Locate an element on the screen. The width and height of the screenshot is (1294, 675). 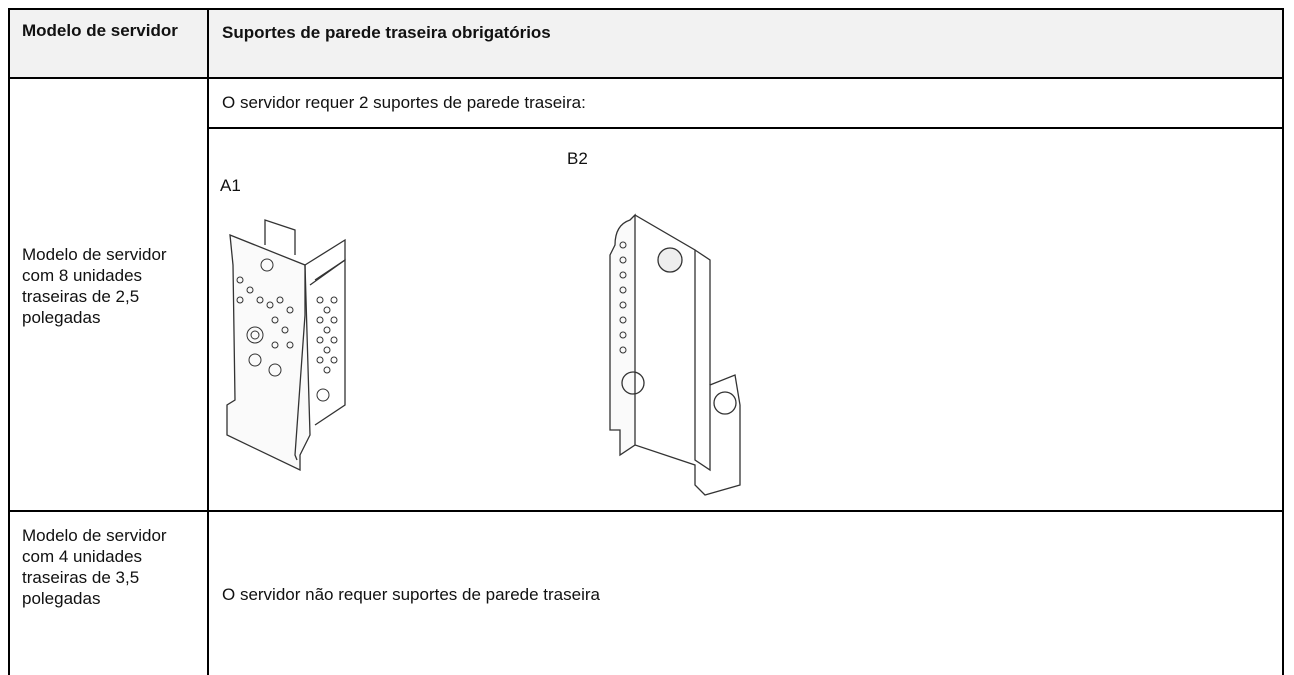
figure-label: A1 is located at coordinates (230, 185).